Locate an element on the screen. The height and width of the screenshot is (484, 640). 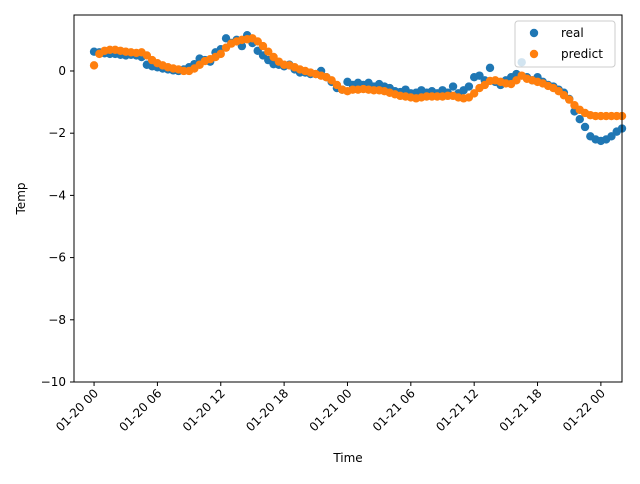
legend-marker-predict is located at coordinates (534, 54).